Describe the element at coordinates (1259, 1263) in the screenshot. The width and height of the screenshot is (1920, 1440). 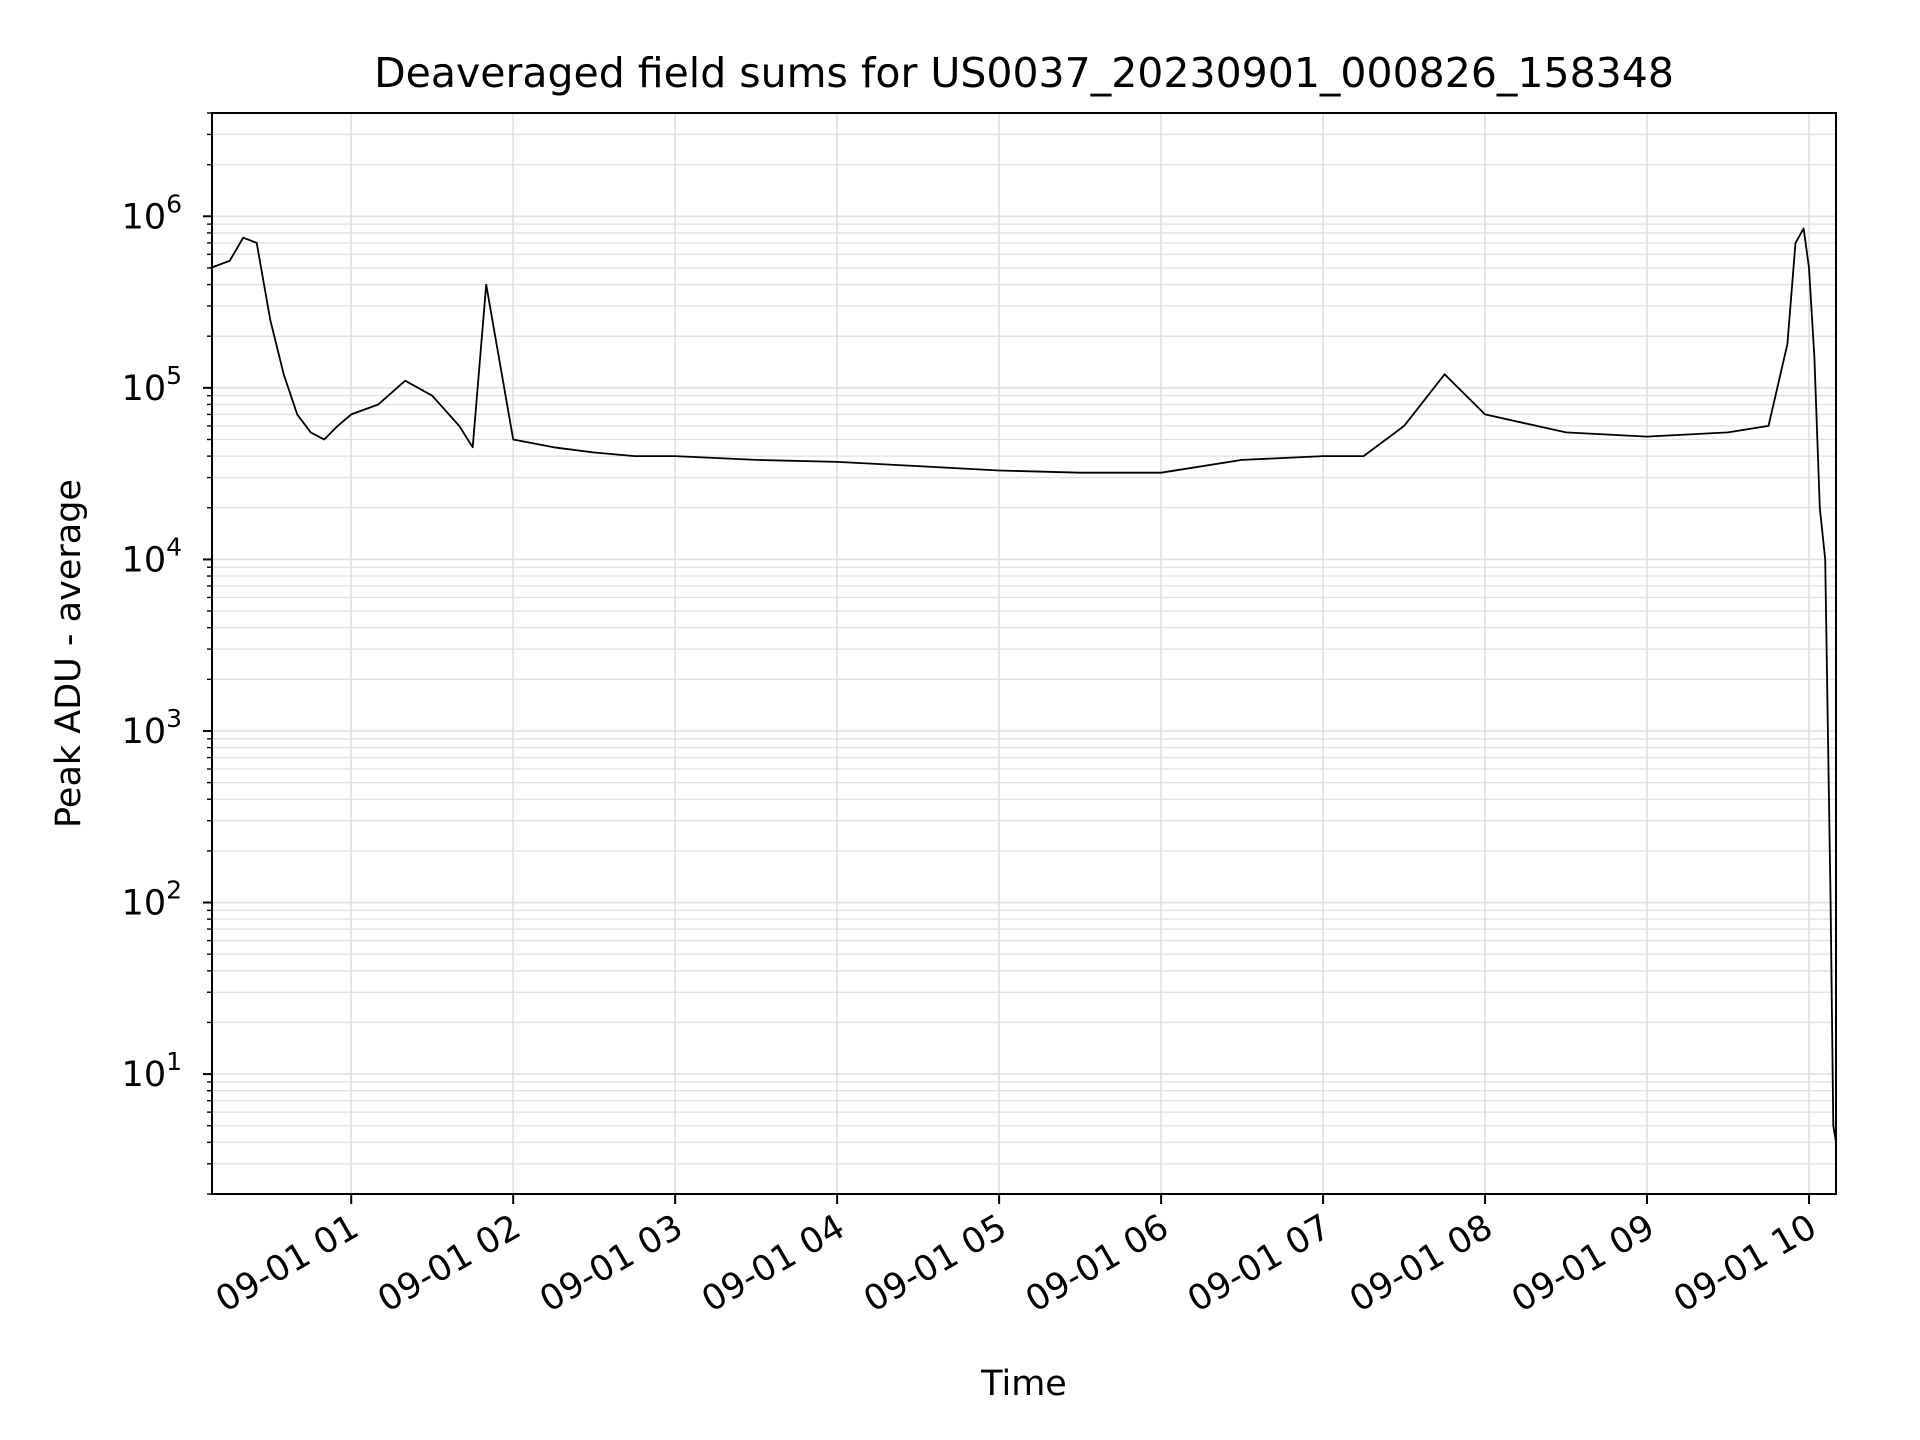
I see `x-tick-label: 09-01 07` at that location.